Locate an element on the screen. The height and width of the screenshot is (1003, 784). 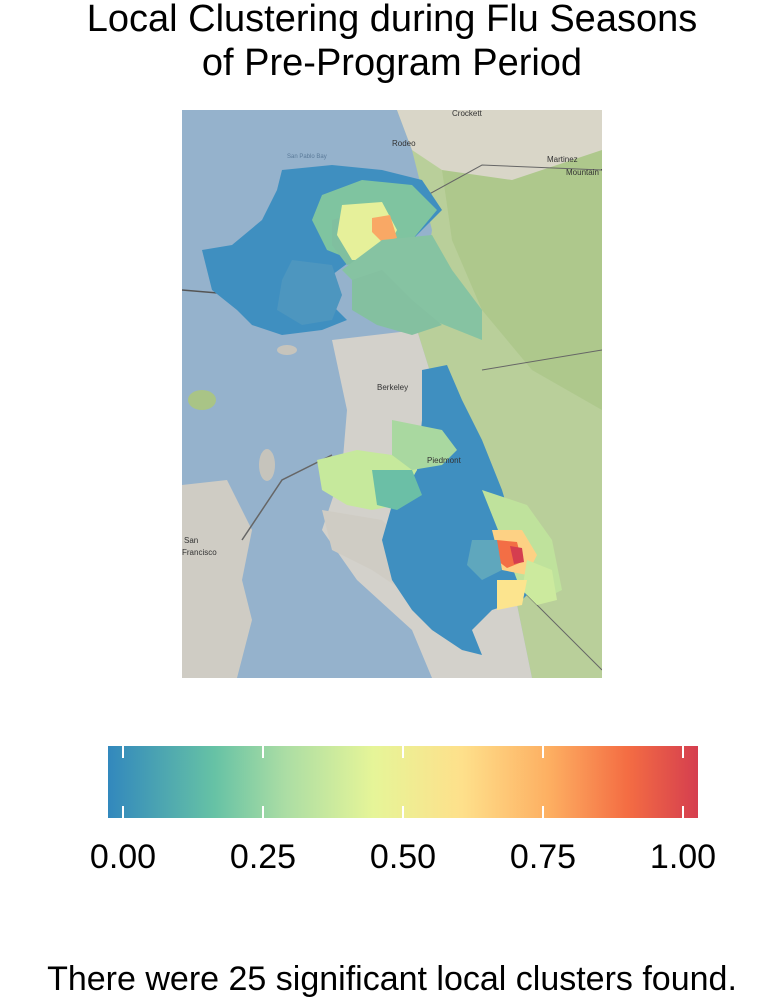
place-label-piedmont: Piedmont is located at coordinates (444, 460).